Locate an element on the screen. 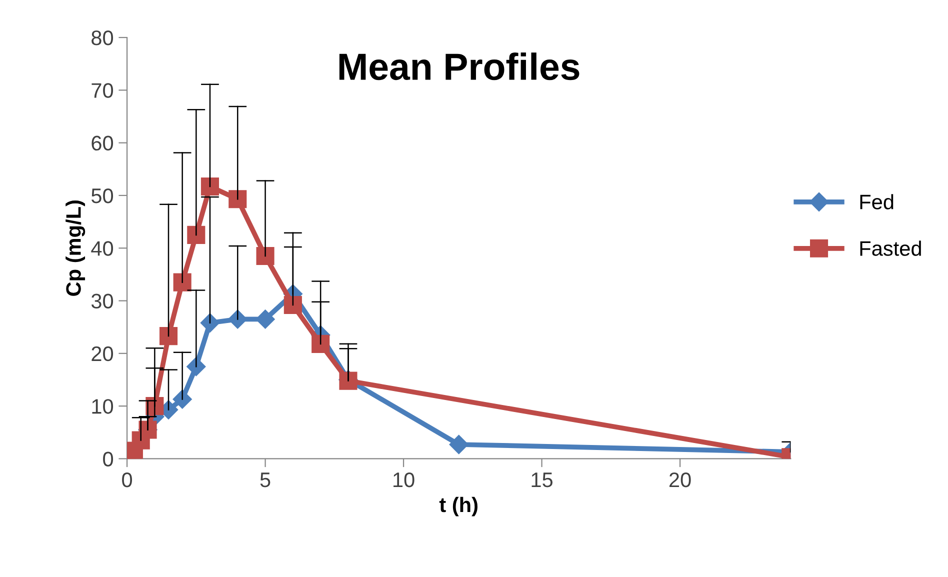 The width and height of the screenshot is (948, 577). x-tick-label: 20 is located at coordinates (680, 480).